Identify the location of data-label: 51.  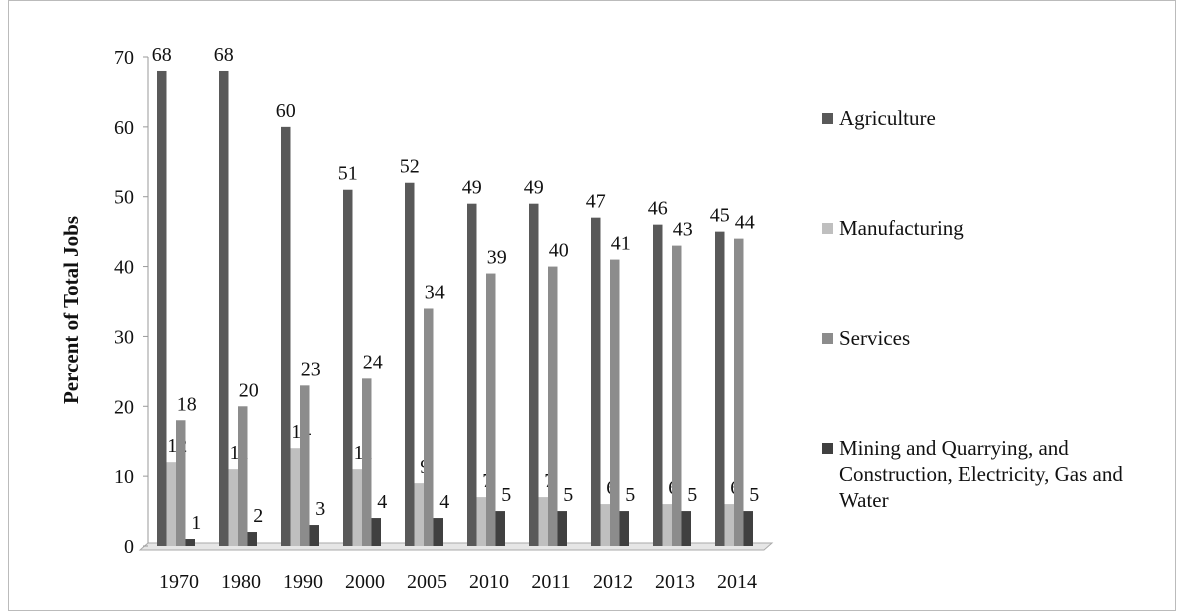
(348, 174).